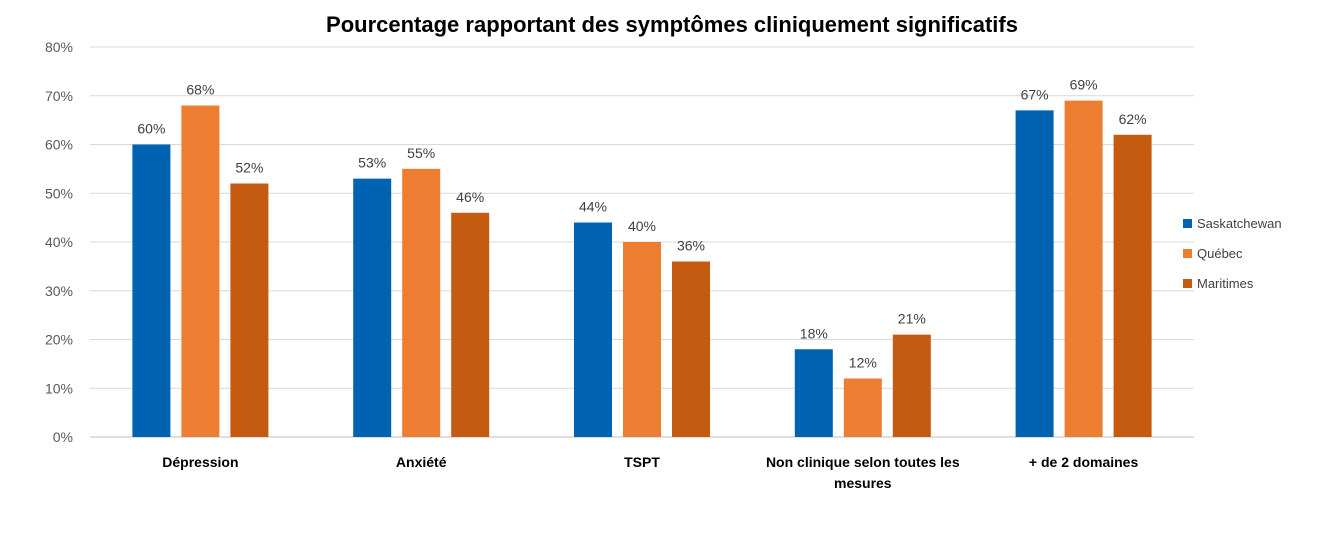 This screenshot has height=544, width=1330. I want to click on x-tick-label: Anxiété, so click(421, 462).